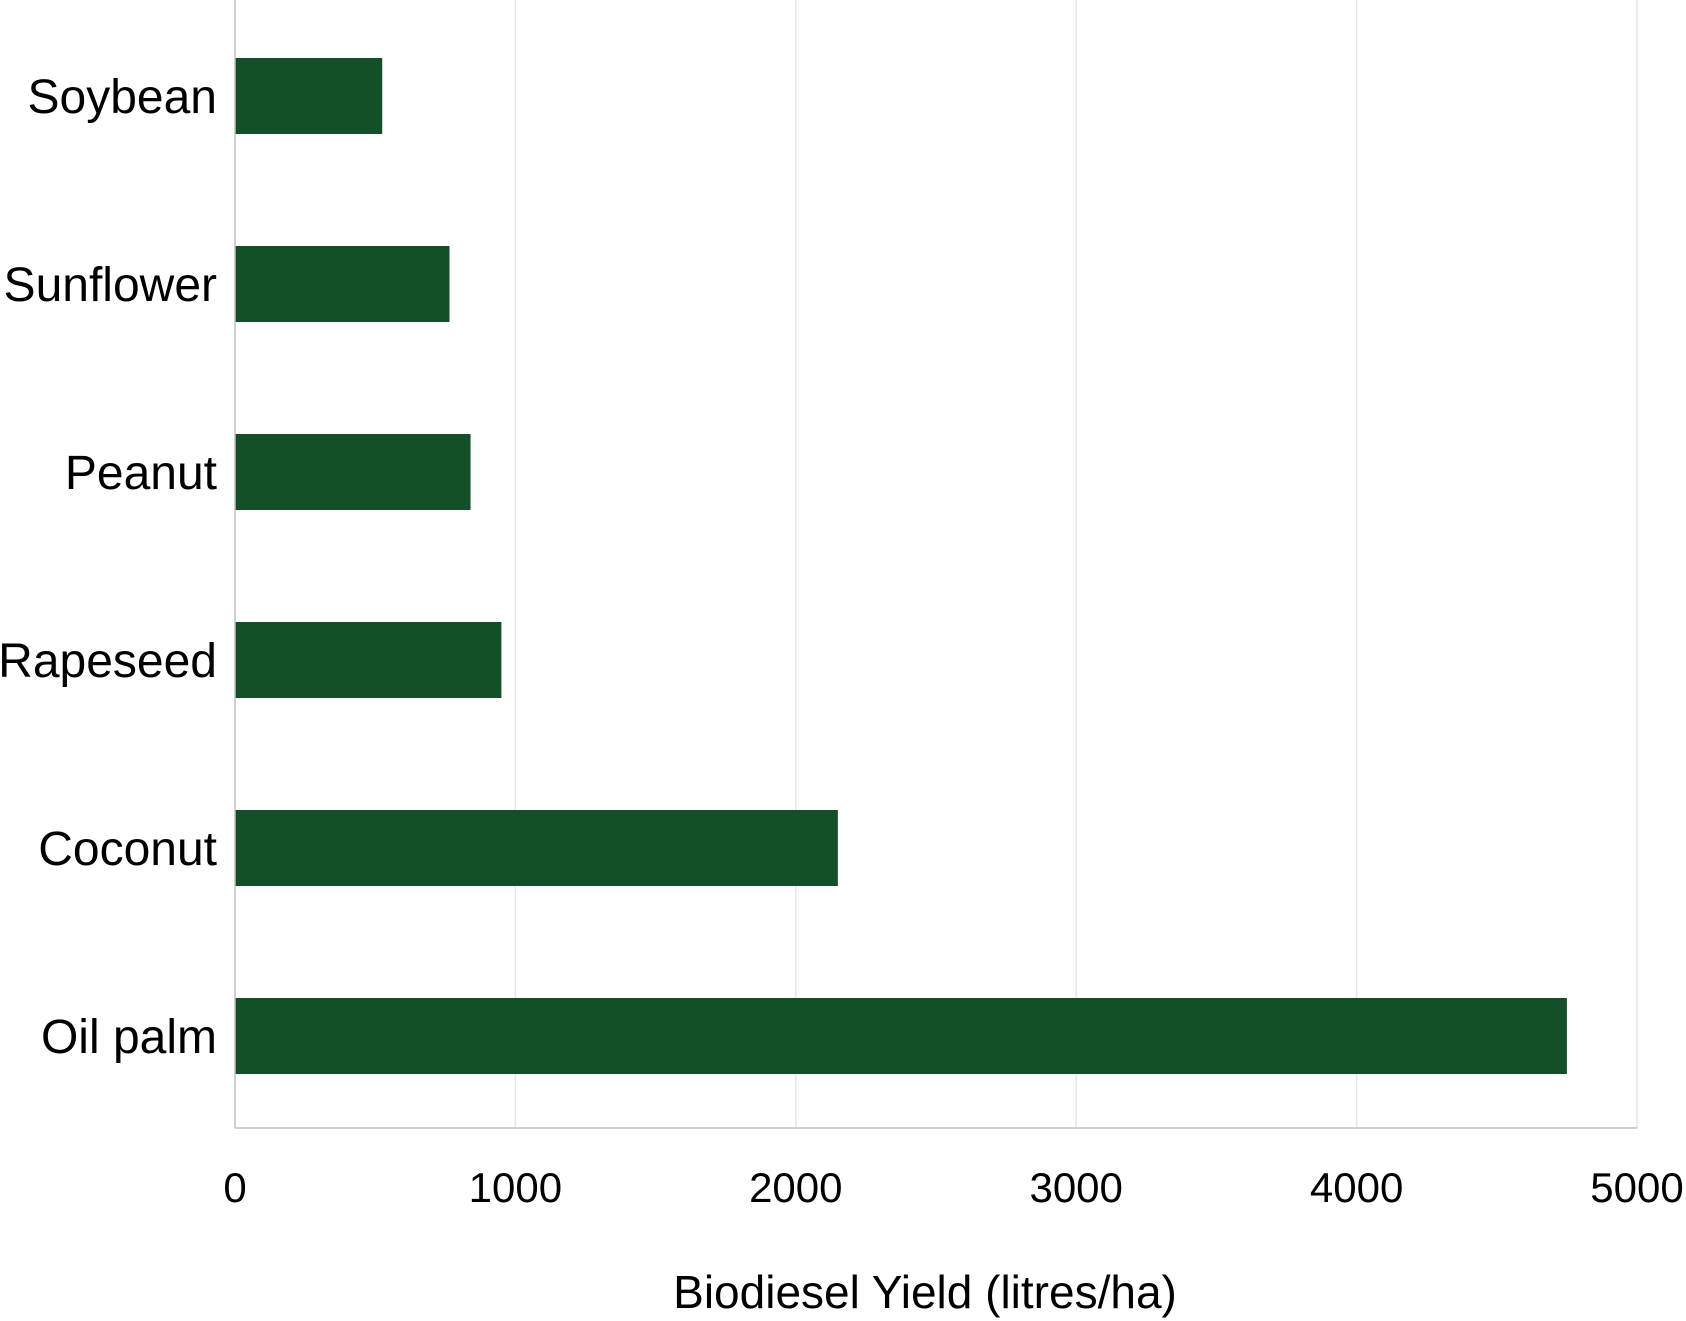 This screenshot has width=1686, height=1321. I want to click on x-tick-label: 3000, so click(1075, 1187).